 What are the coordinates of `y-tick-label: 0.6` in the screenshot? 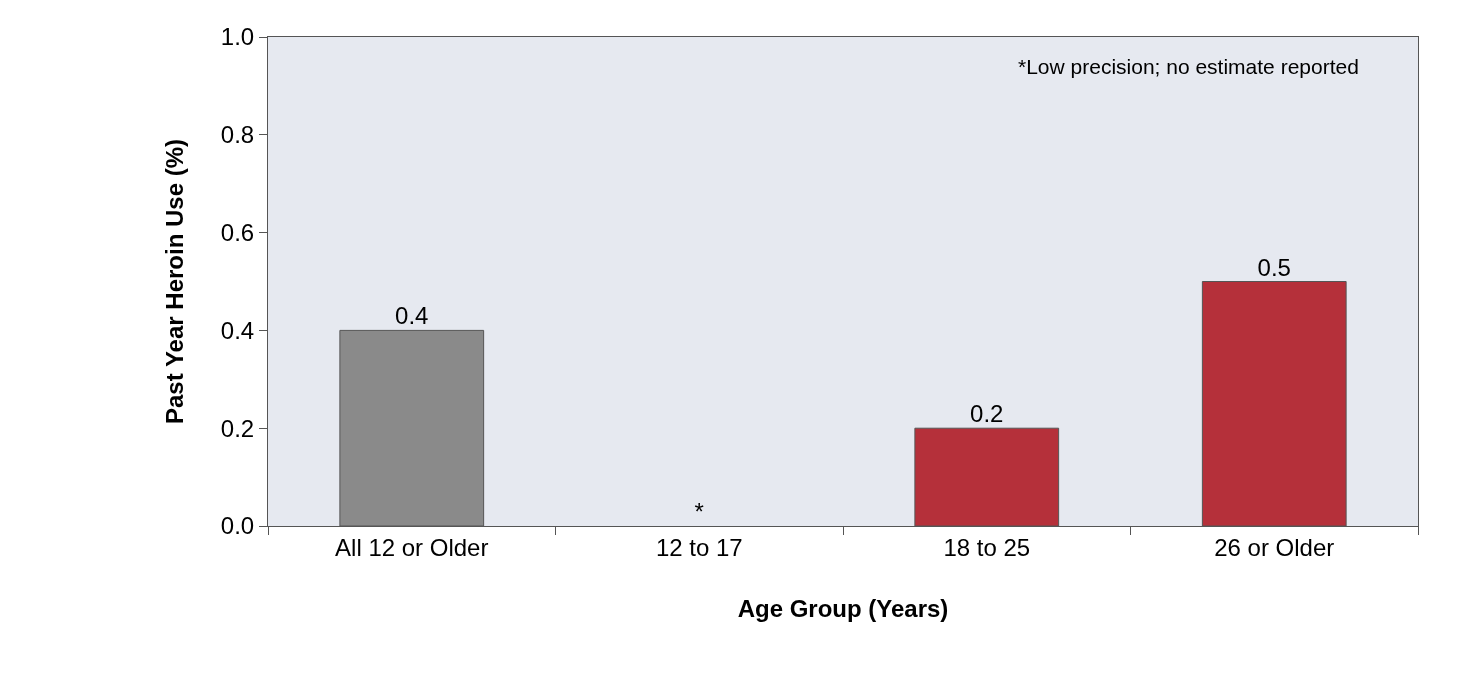 It's located at (237, 232).